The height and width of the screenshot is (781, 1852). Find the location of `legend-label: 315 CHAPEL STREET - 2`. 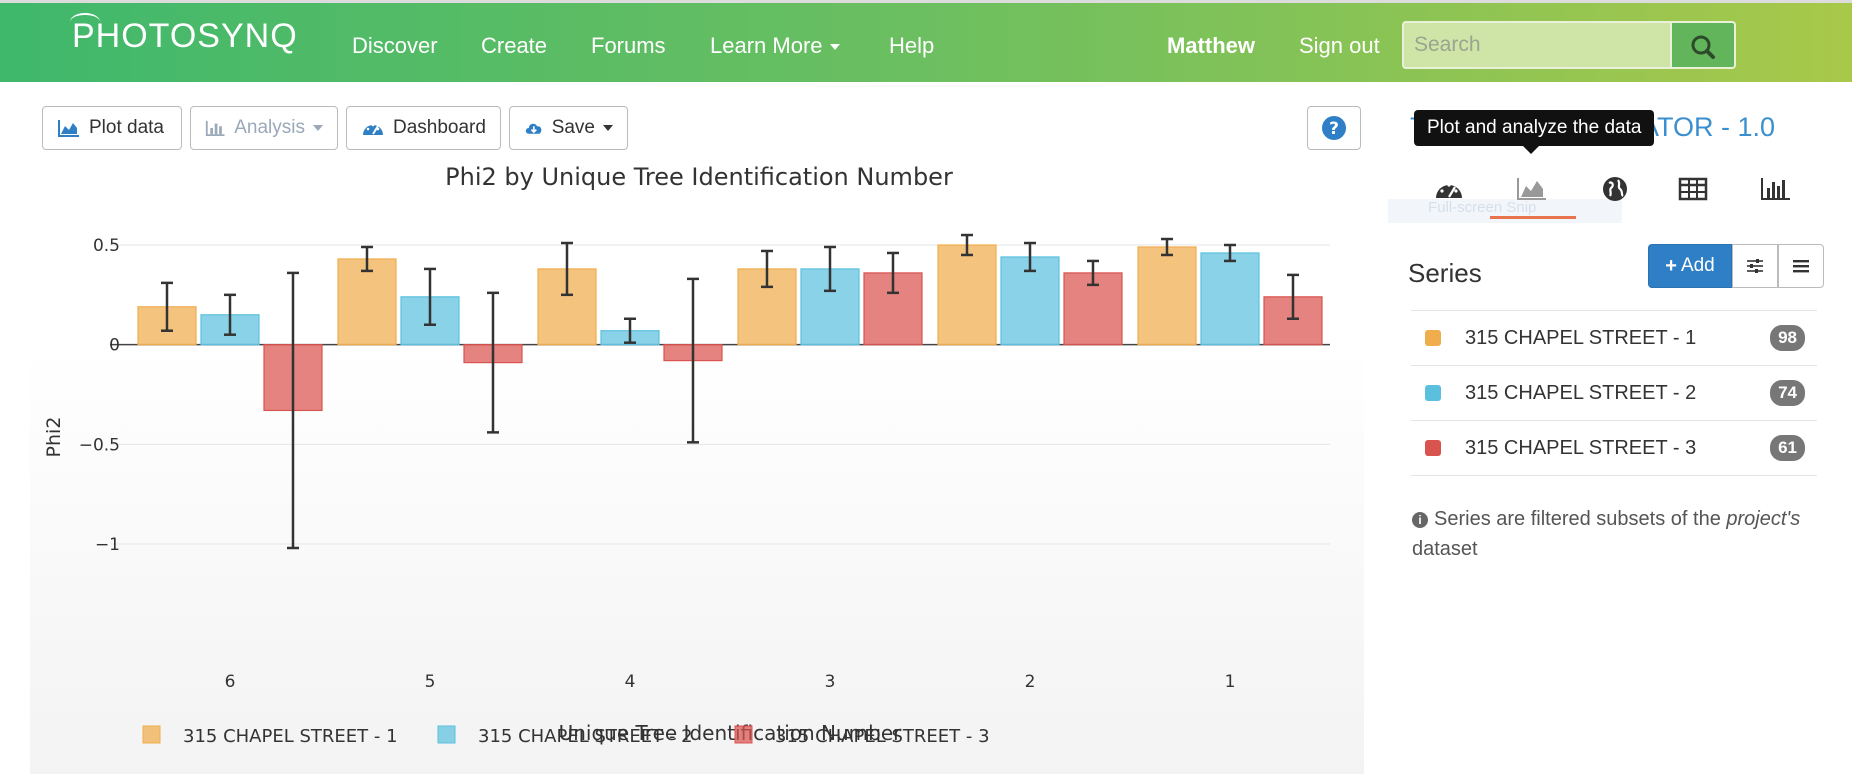

legend-label: 315 CHAPEL STREET - 2 is located at coordinates (585, 736).